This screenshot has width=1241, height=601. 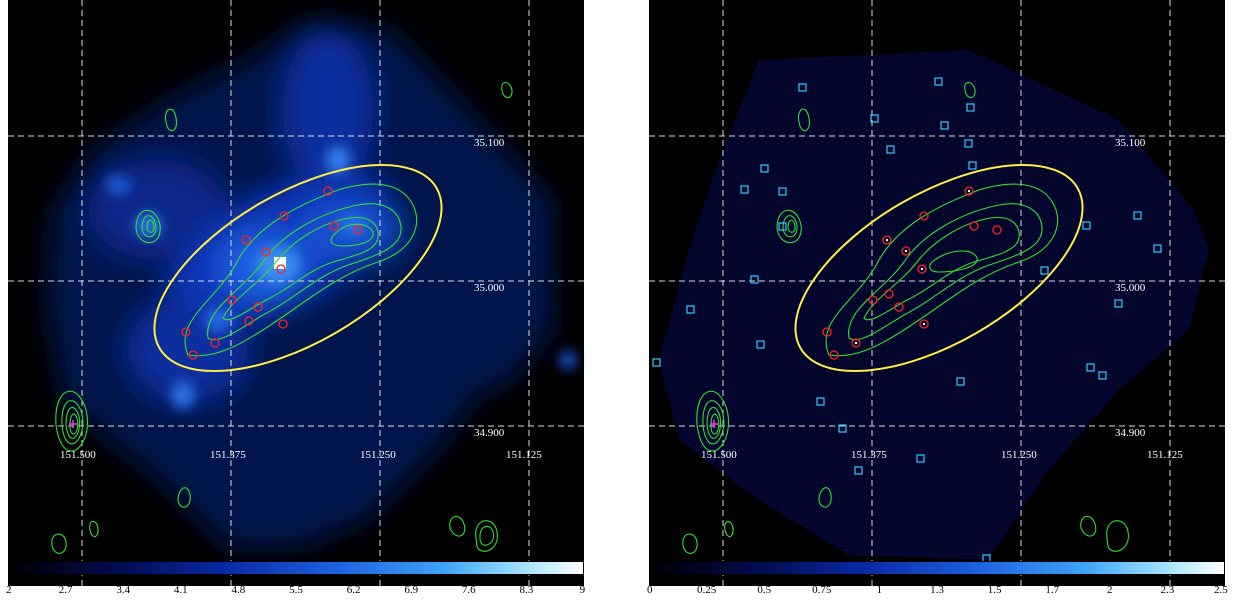 I want to click on colorbar-right-tick-5: 1.3, so click(x=937, y=590).